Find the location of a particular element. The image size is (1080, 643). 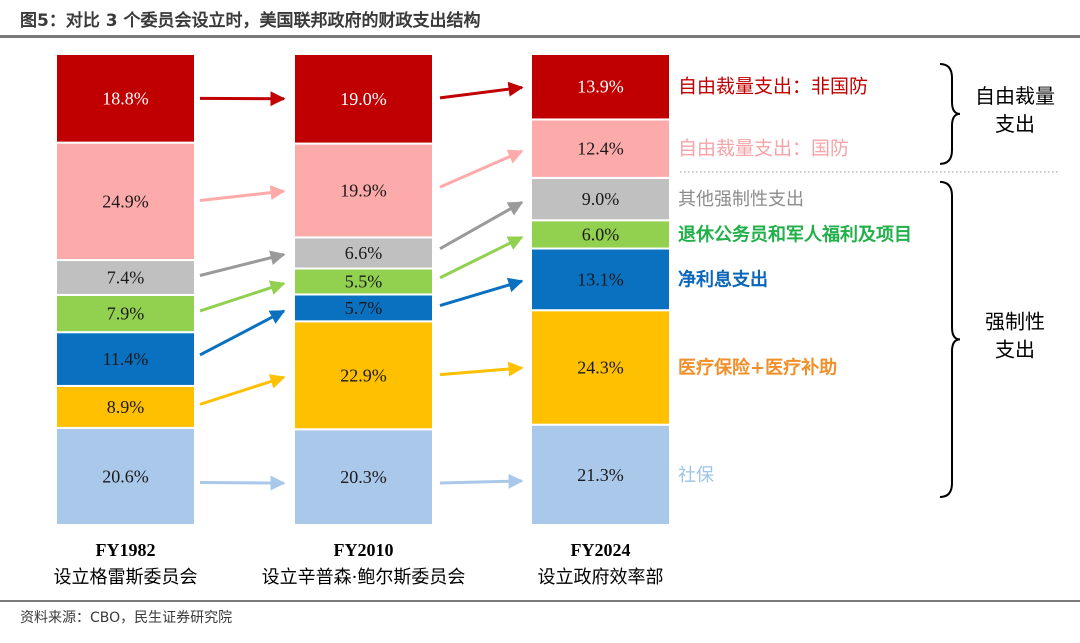

legend-label-medicare-medicaid: 医疗保险+医疗补助 is located at coordinates (757, 367).